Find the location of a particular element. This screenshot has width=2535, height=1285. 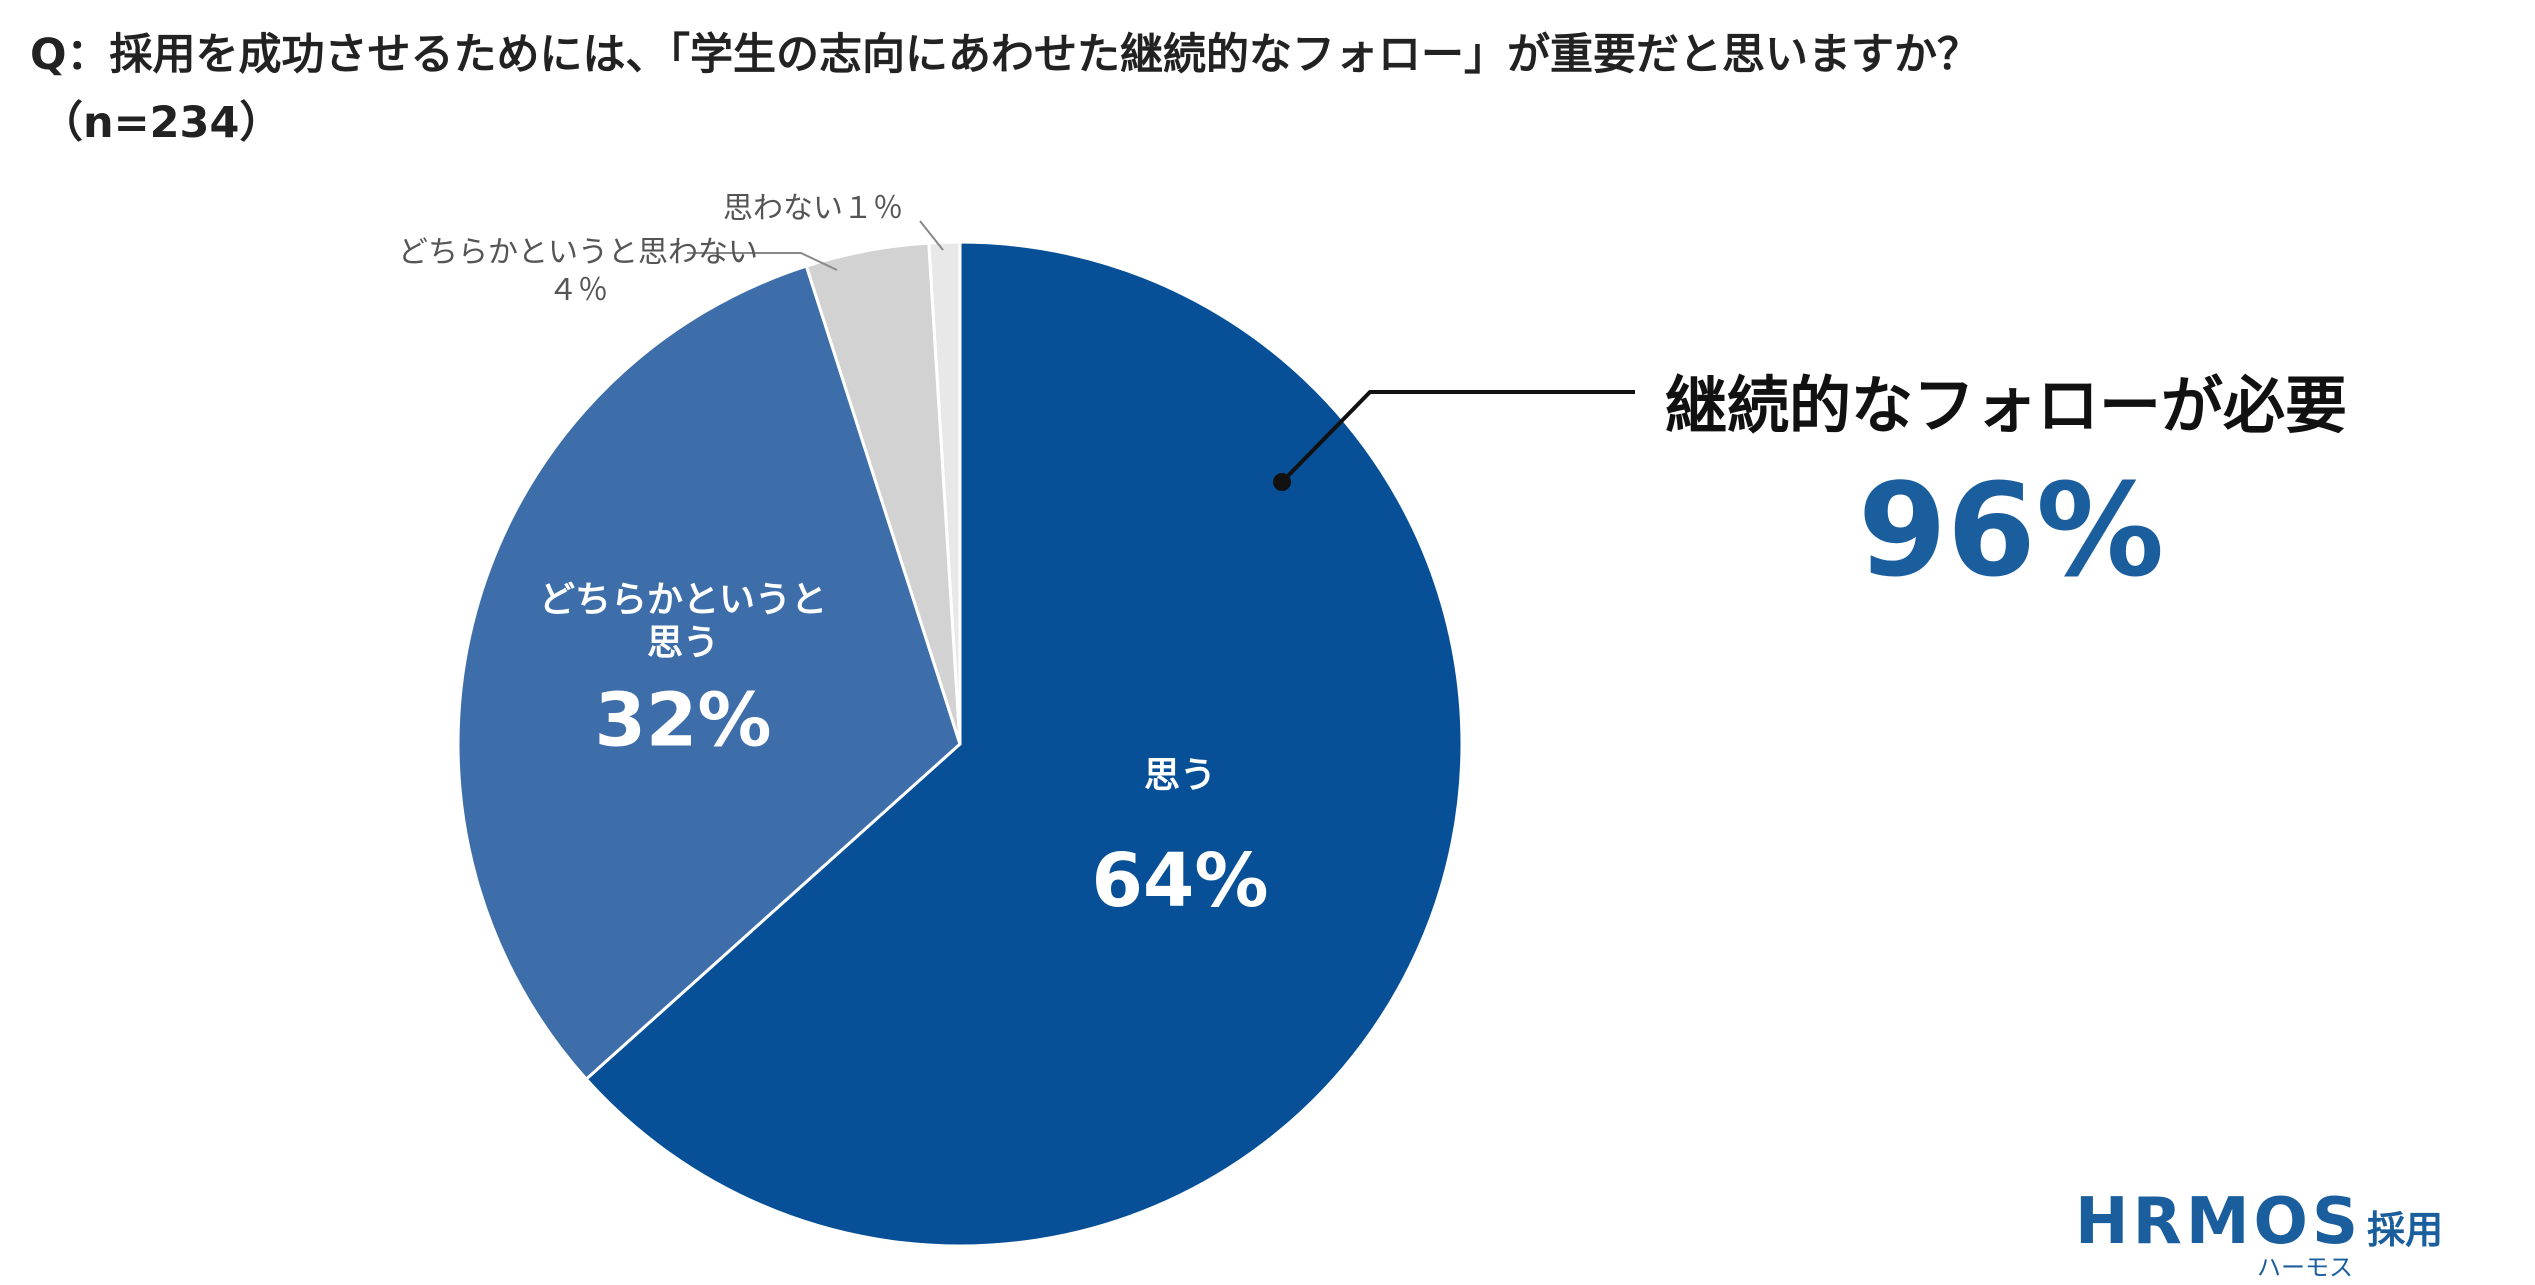

slice-label: 思う 64% is located at coordinates (1180, 840).